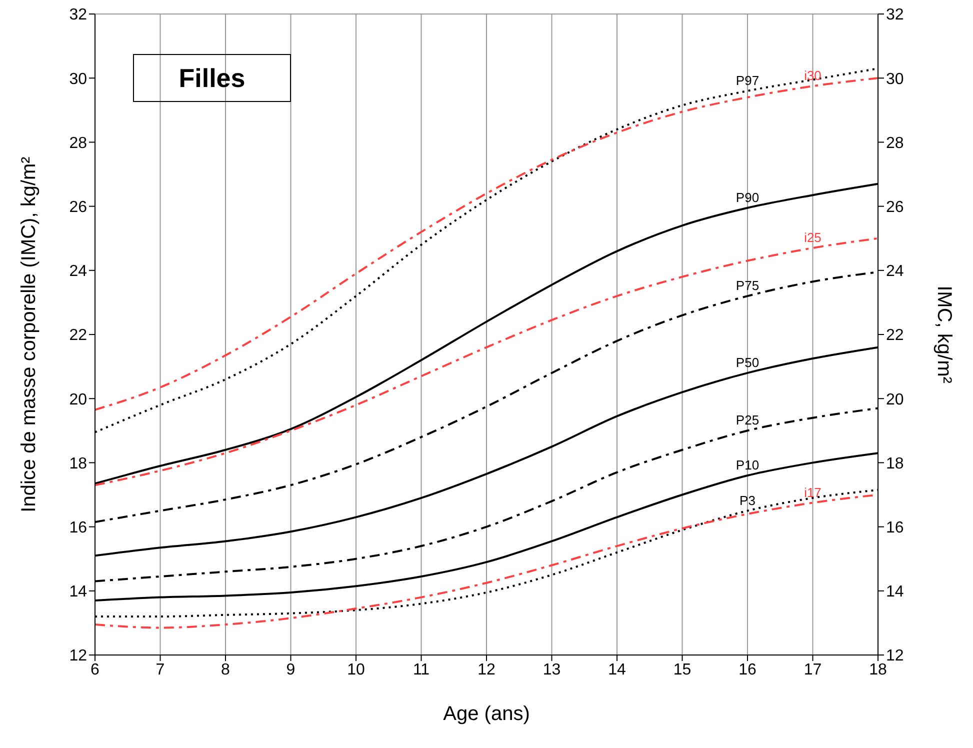 This screenshot has height=748, width=973. I want to click on series-label: P50, so click(748, 362).